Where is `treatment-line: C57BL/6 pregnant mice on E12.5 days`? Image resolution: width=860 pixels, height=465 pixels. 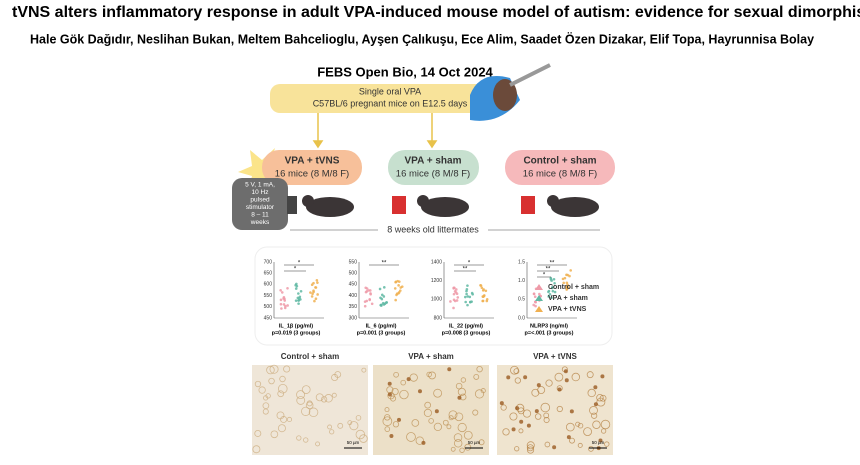
treatment-line: C57BL/6 pregnant mice on E12.5 days is located at coordinates (390, 103).